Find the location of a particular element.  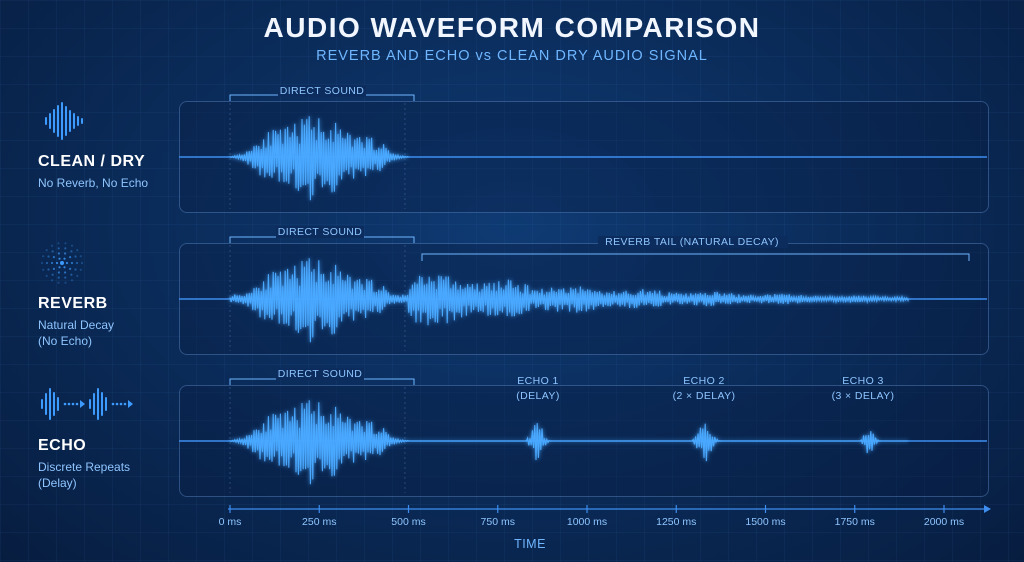

label-echo-2: ECHO 2 is located at coordinates (704, 381).